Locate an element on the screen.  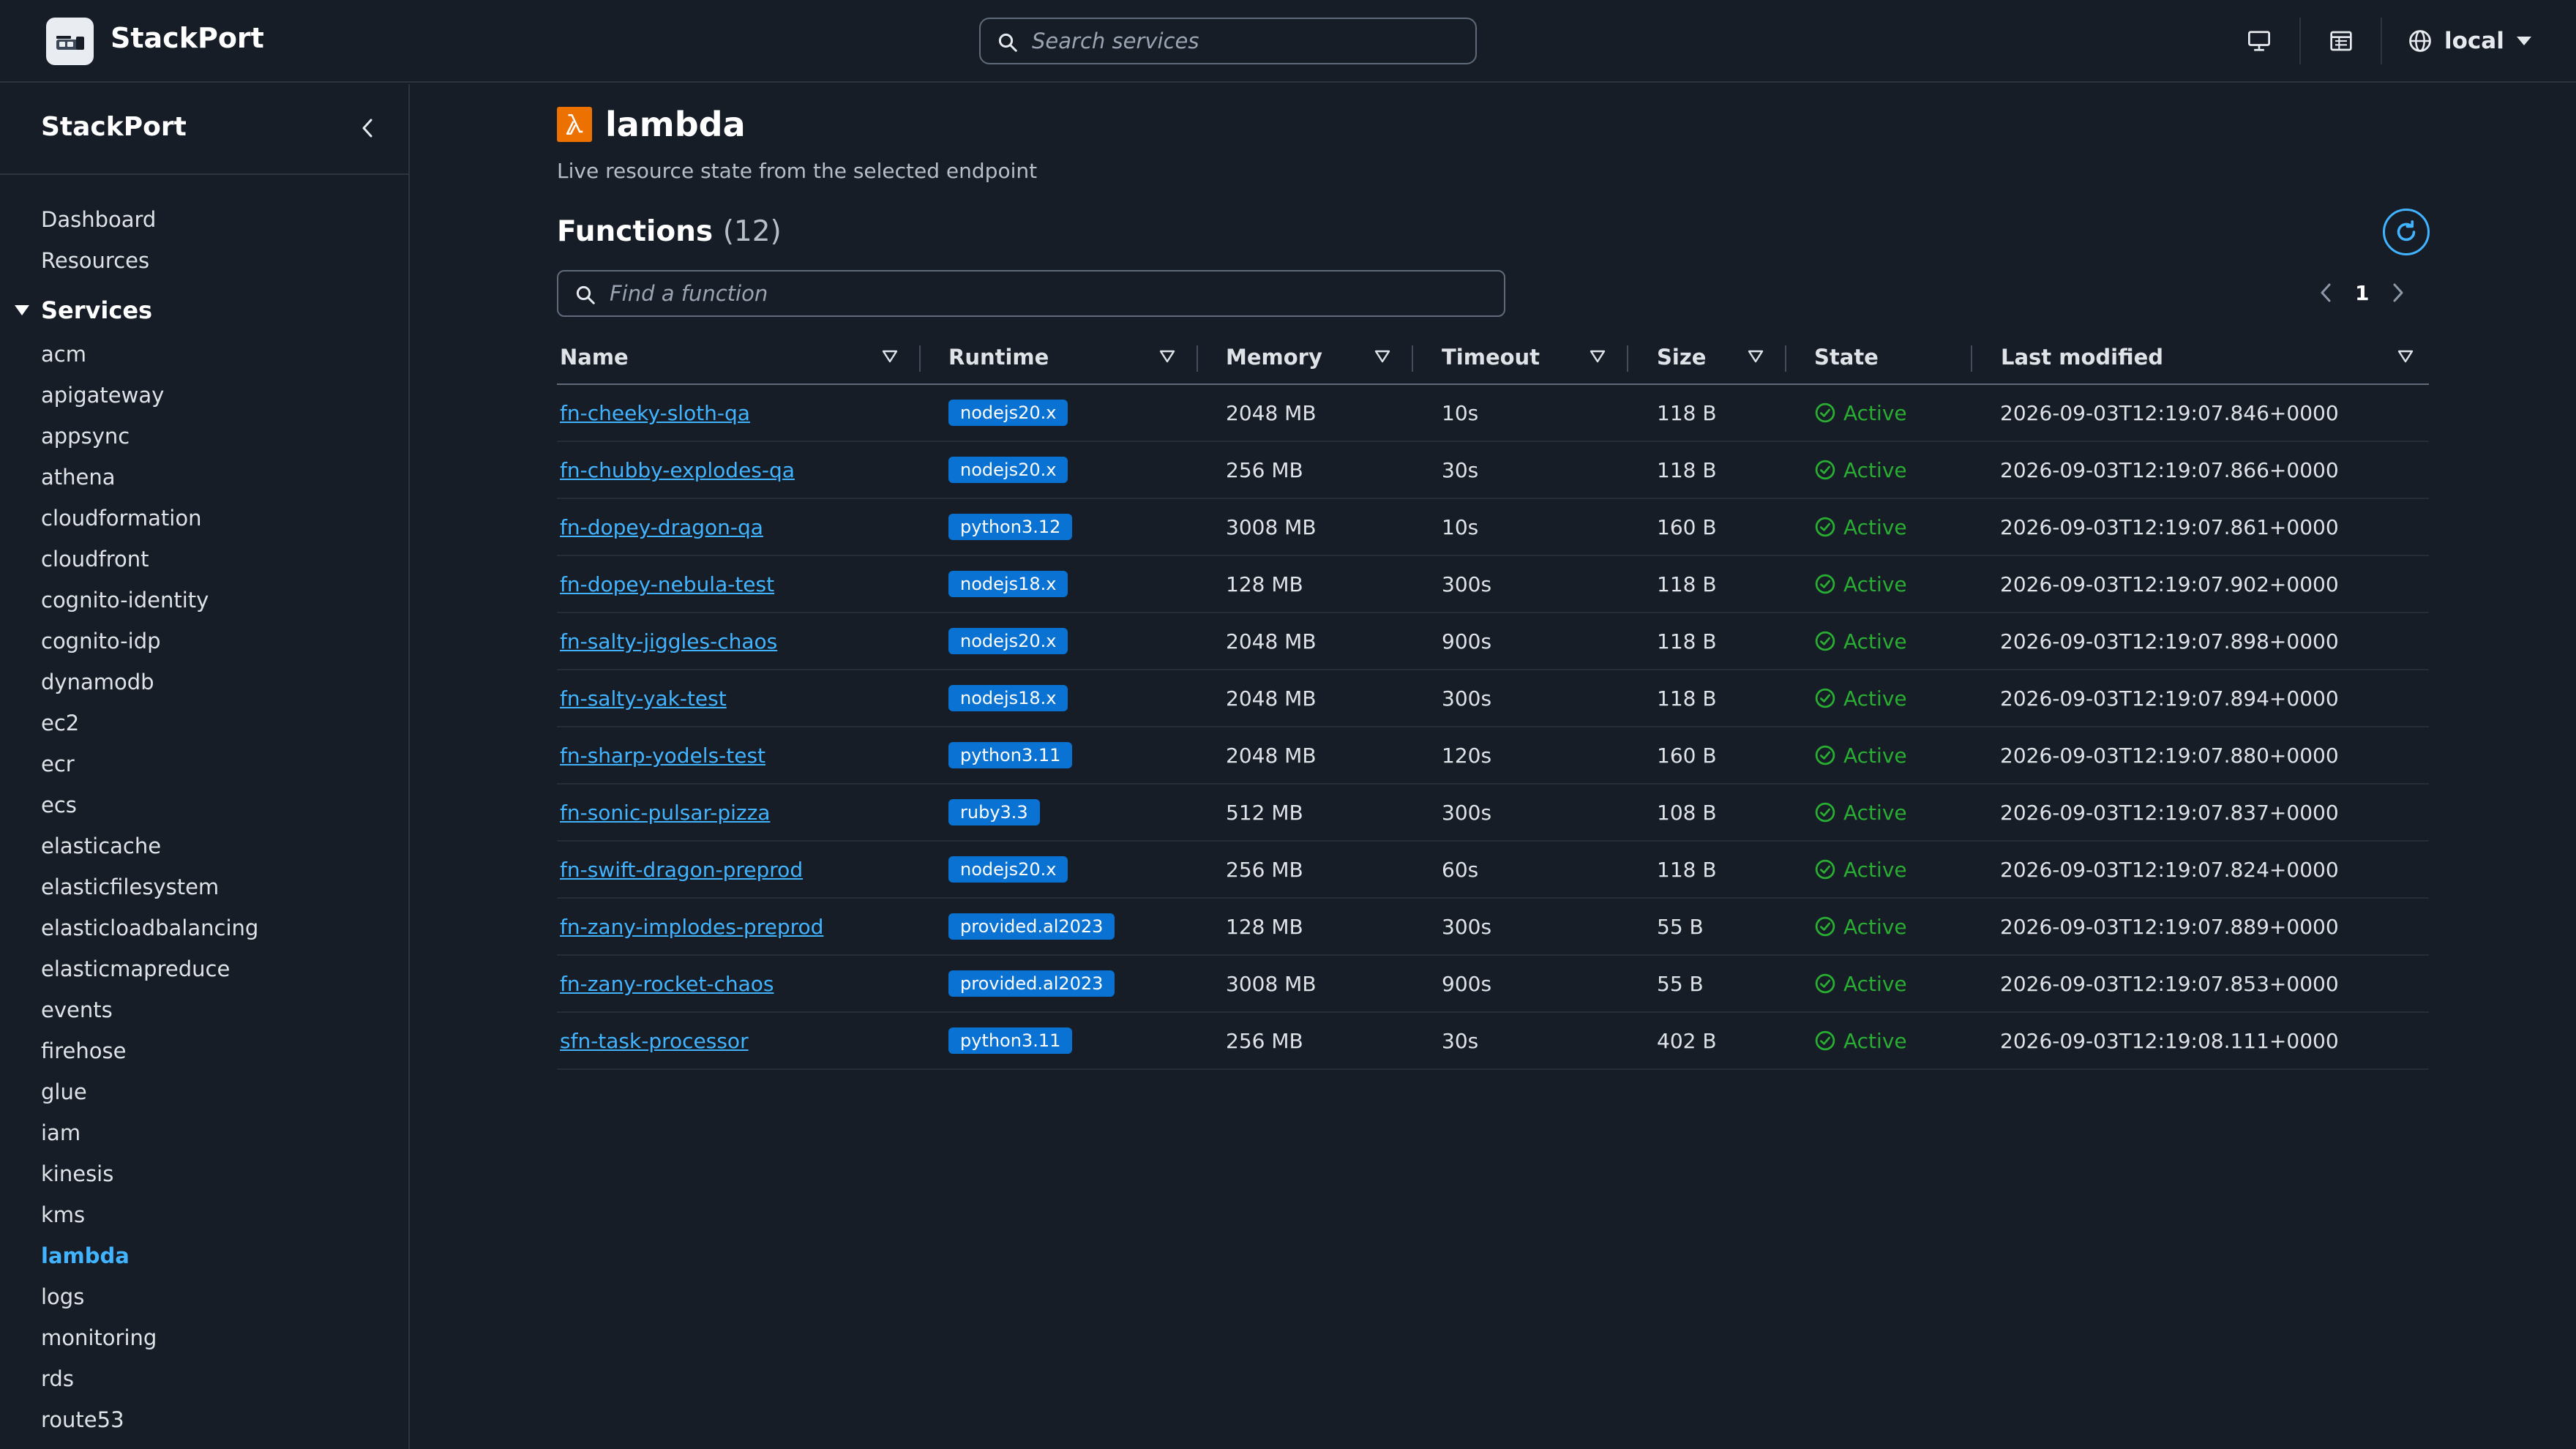
sidebar-item-ec2: ec2 is located at coordinates (60, 723).